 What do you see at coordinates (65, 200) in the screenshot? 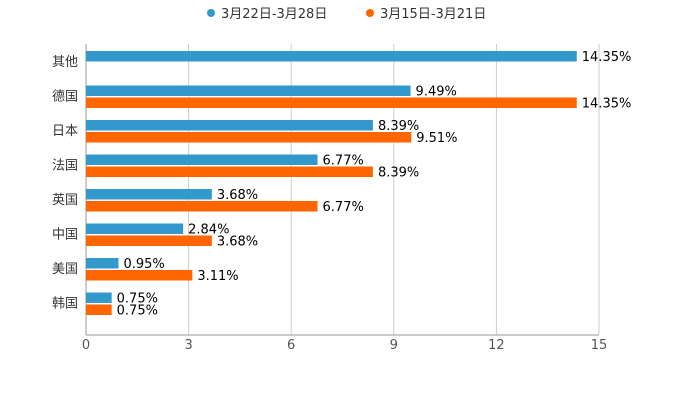
I see `y-category-label-4: 英国` at bounding box center [65, 200].